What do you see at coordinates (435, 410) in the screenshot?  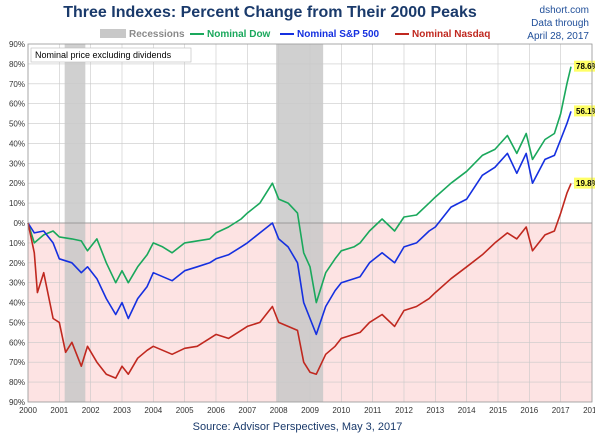 I see `x-tick-label: 2013` at bounding box center [435, 410].